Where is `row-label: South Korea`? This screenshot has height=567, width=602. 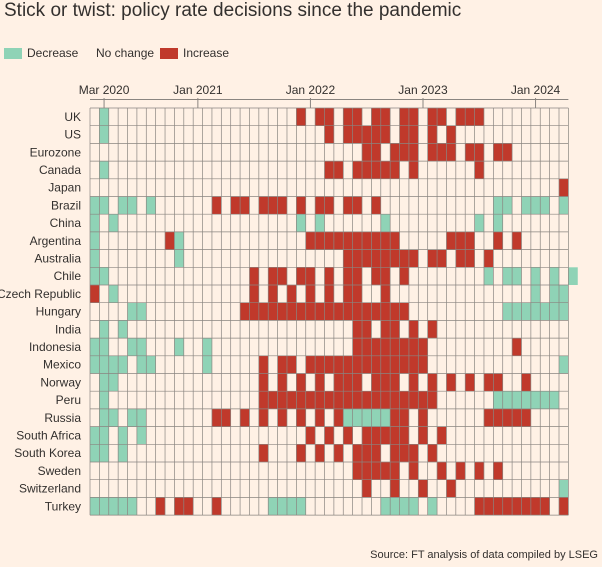 row-label: South Korea is located at coordinates (47, 453).